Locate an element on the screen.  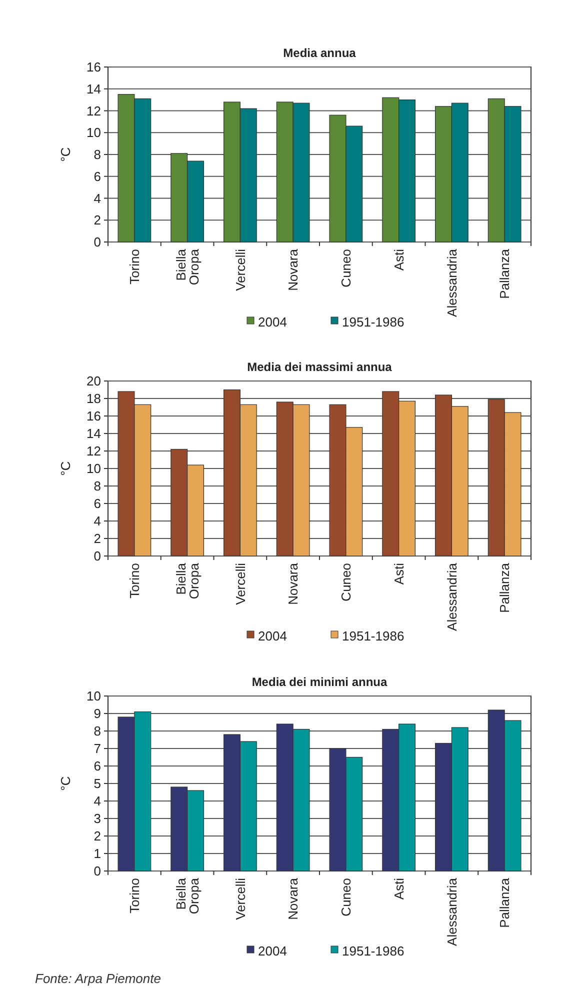
chart-title: Media dei massimi annua is located at coordinates (319, 367).